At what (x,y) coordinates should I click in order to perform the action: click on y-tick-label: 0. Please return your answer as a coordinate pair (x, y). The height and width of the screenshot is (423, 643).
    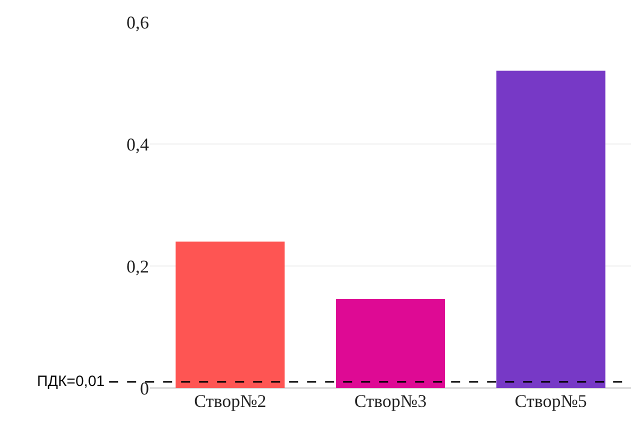
    Looking at the image, I should click on (144, 388).